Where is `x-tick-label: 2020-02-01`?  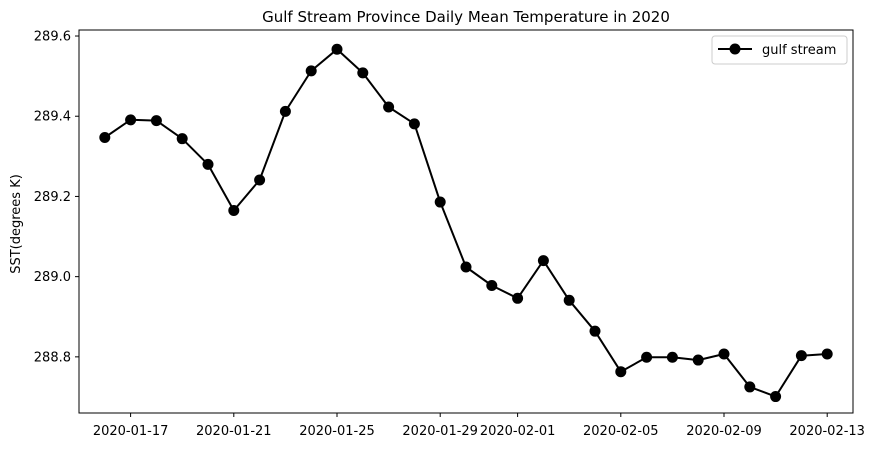 x-tick-label: 2020-02-01 is located at coordinates (518, 431).